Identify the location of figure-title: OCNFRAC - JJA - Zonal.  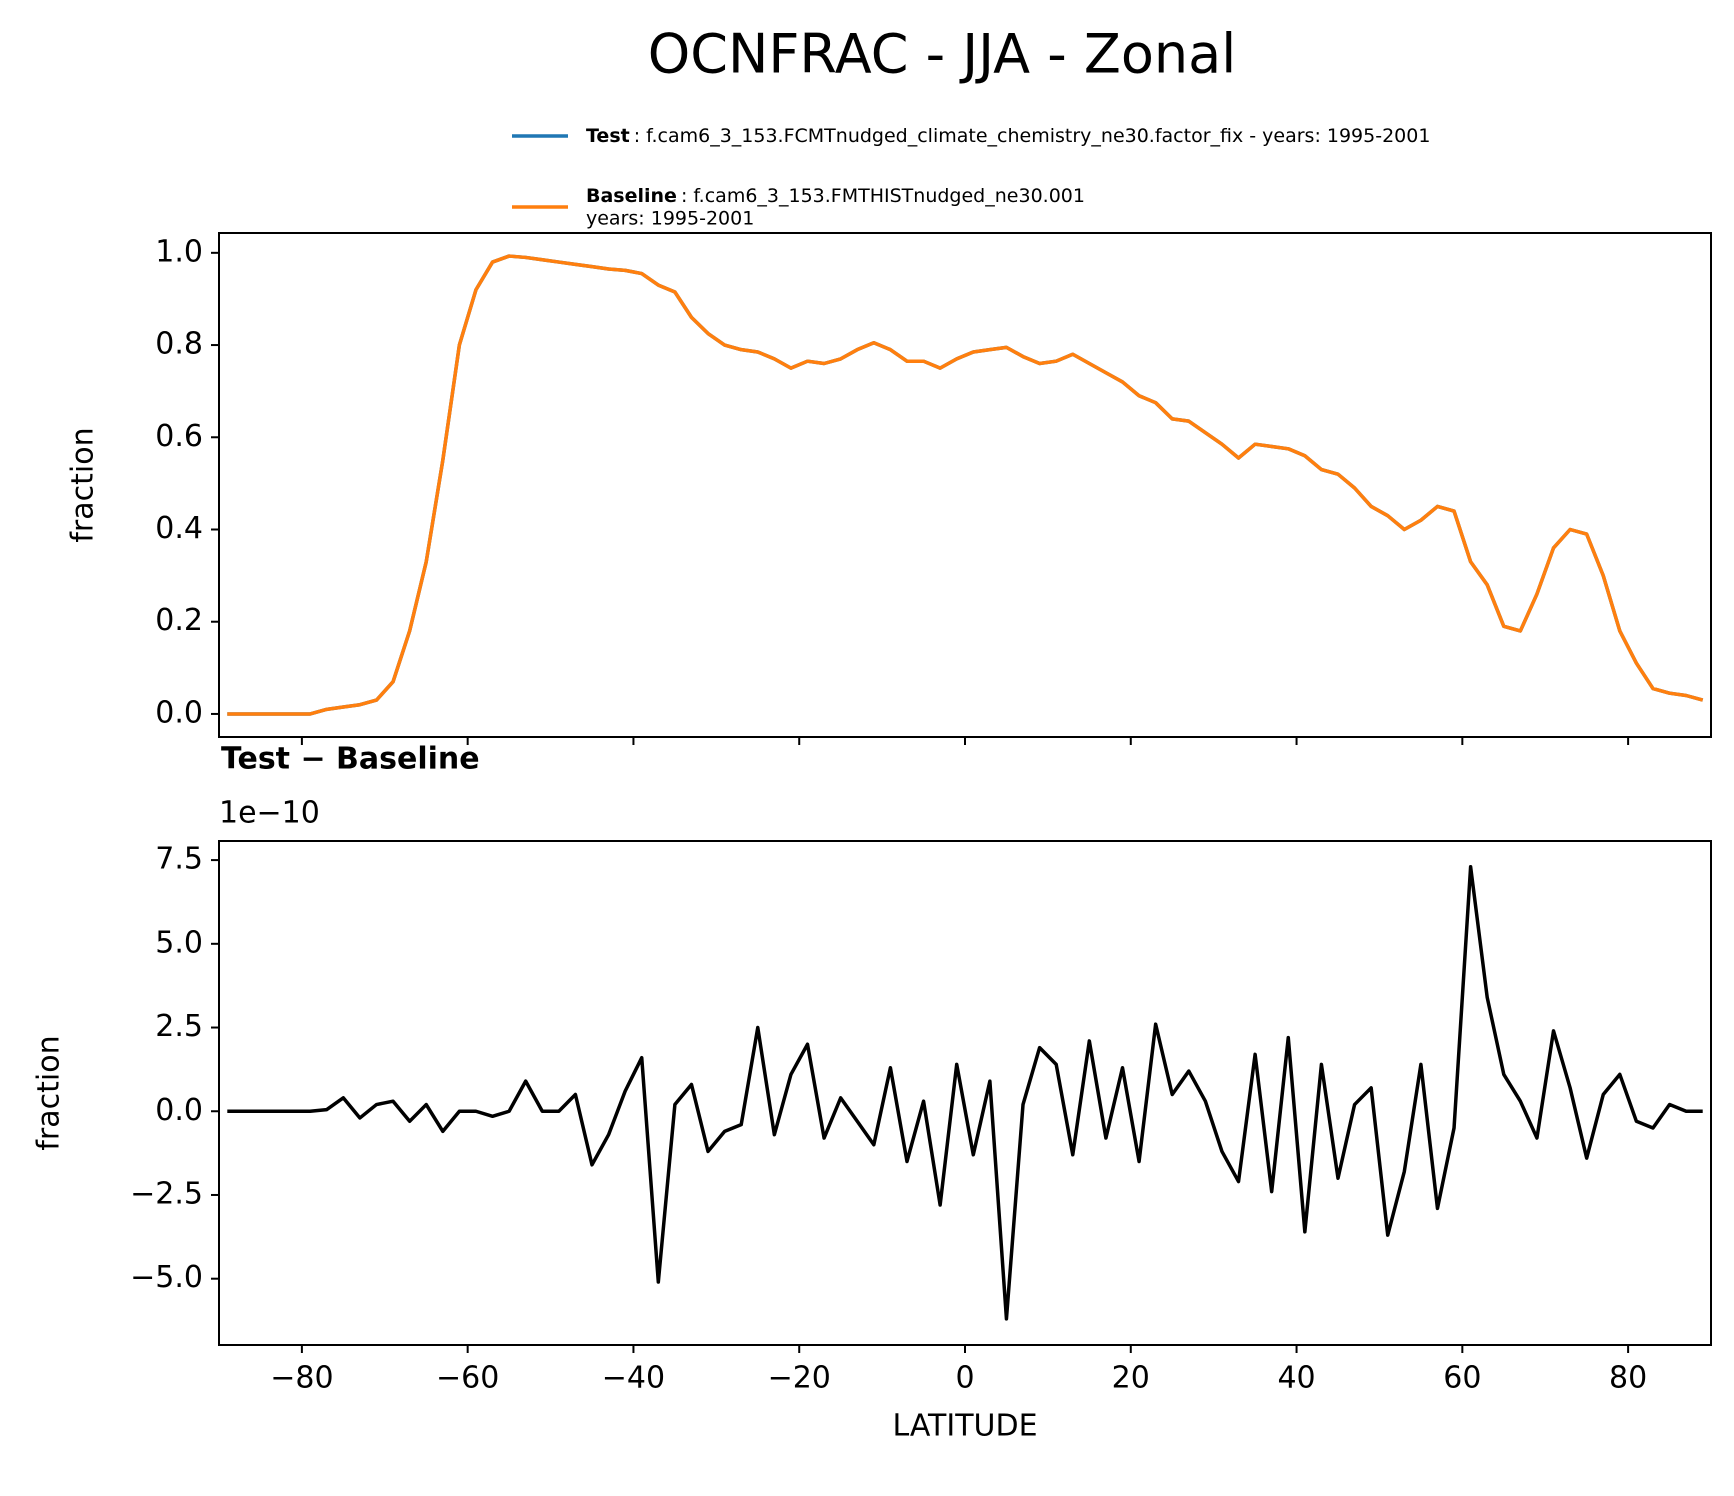
(942, 54).